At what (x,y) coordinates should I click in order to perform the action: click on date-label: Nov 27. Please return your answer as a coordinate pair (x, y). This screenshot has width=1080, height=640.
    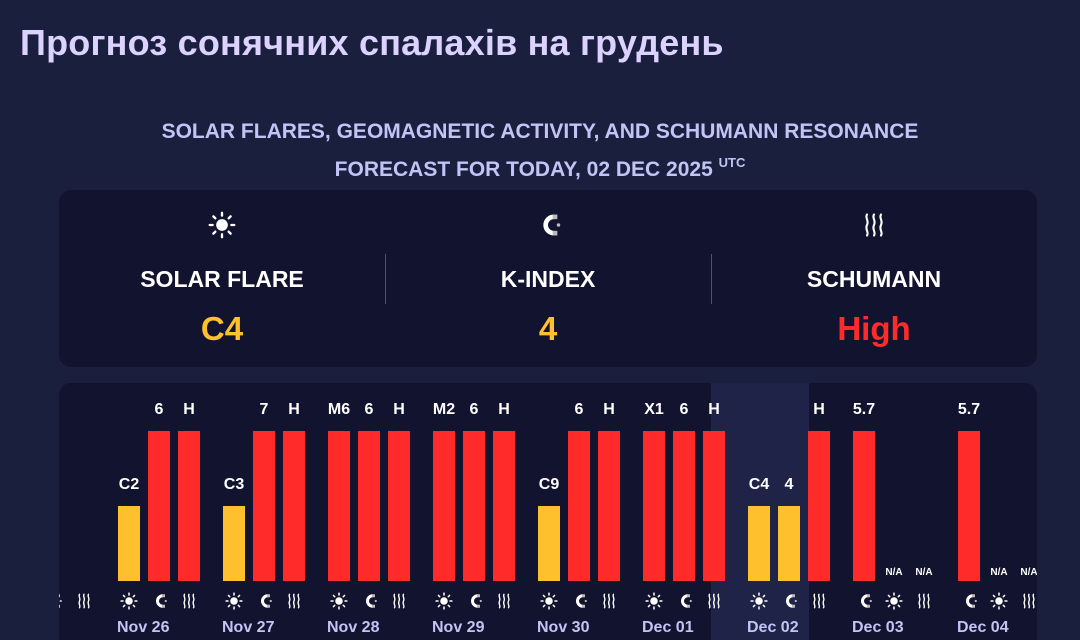
    Looking at the image, I should click on (248, 627).